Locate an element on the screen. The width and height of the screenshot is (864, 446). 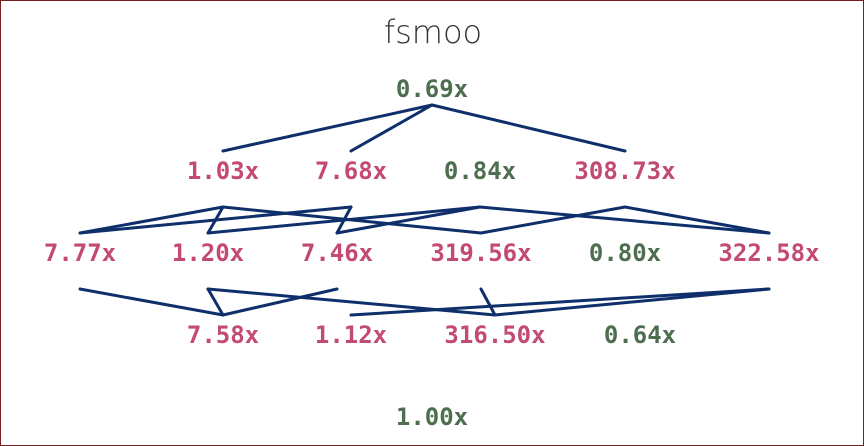
edge-b2-c3 is located at coordinates (351, 302).